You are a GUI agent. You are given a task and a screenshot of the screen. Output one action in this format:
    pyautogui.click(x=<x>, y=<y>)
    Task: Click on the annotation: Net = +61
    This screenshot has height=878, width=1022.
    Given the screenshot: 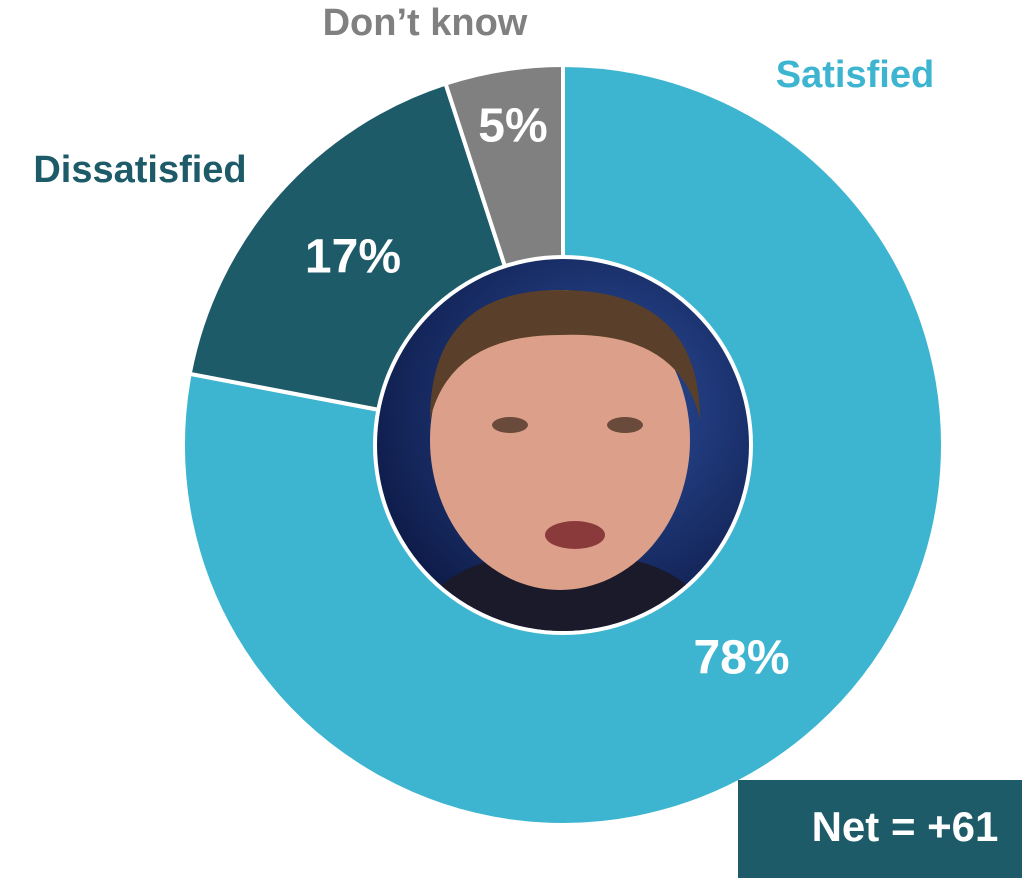 What is the action you would take?
    pyautogui.click(x=905, y=826)
    